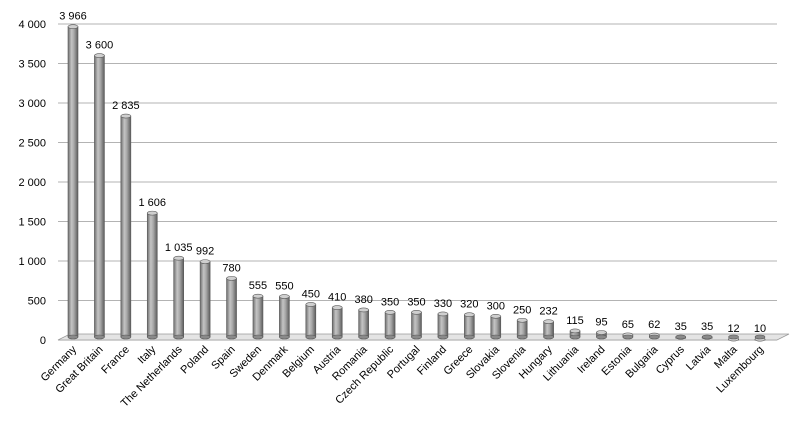  I want to click on data-label: 1 035, so click(179, 248).